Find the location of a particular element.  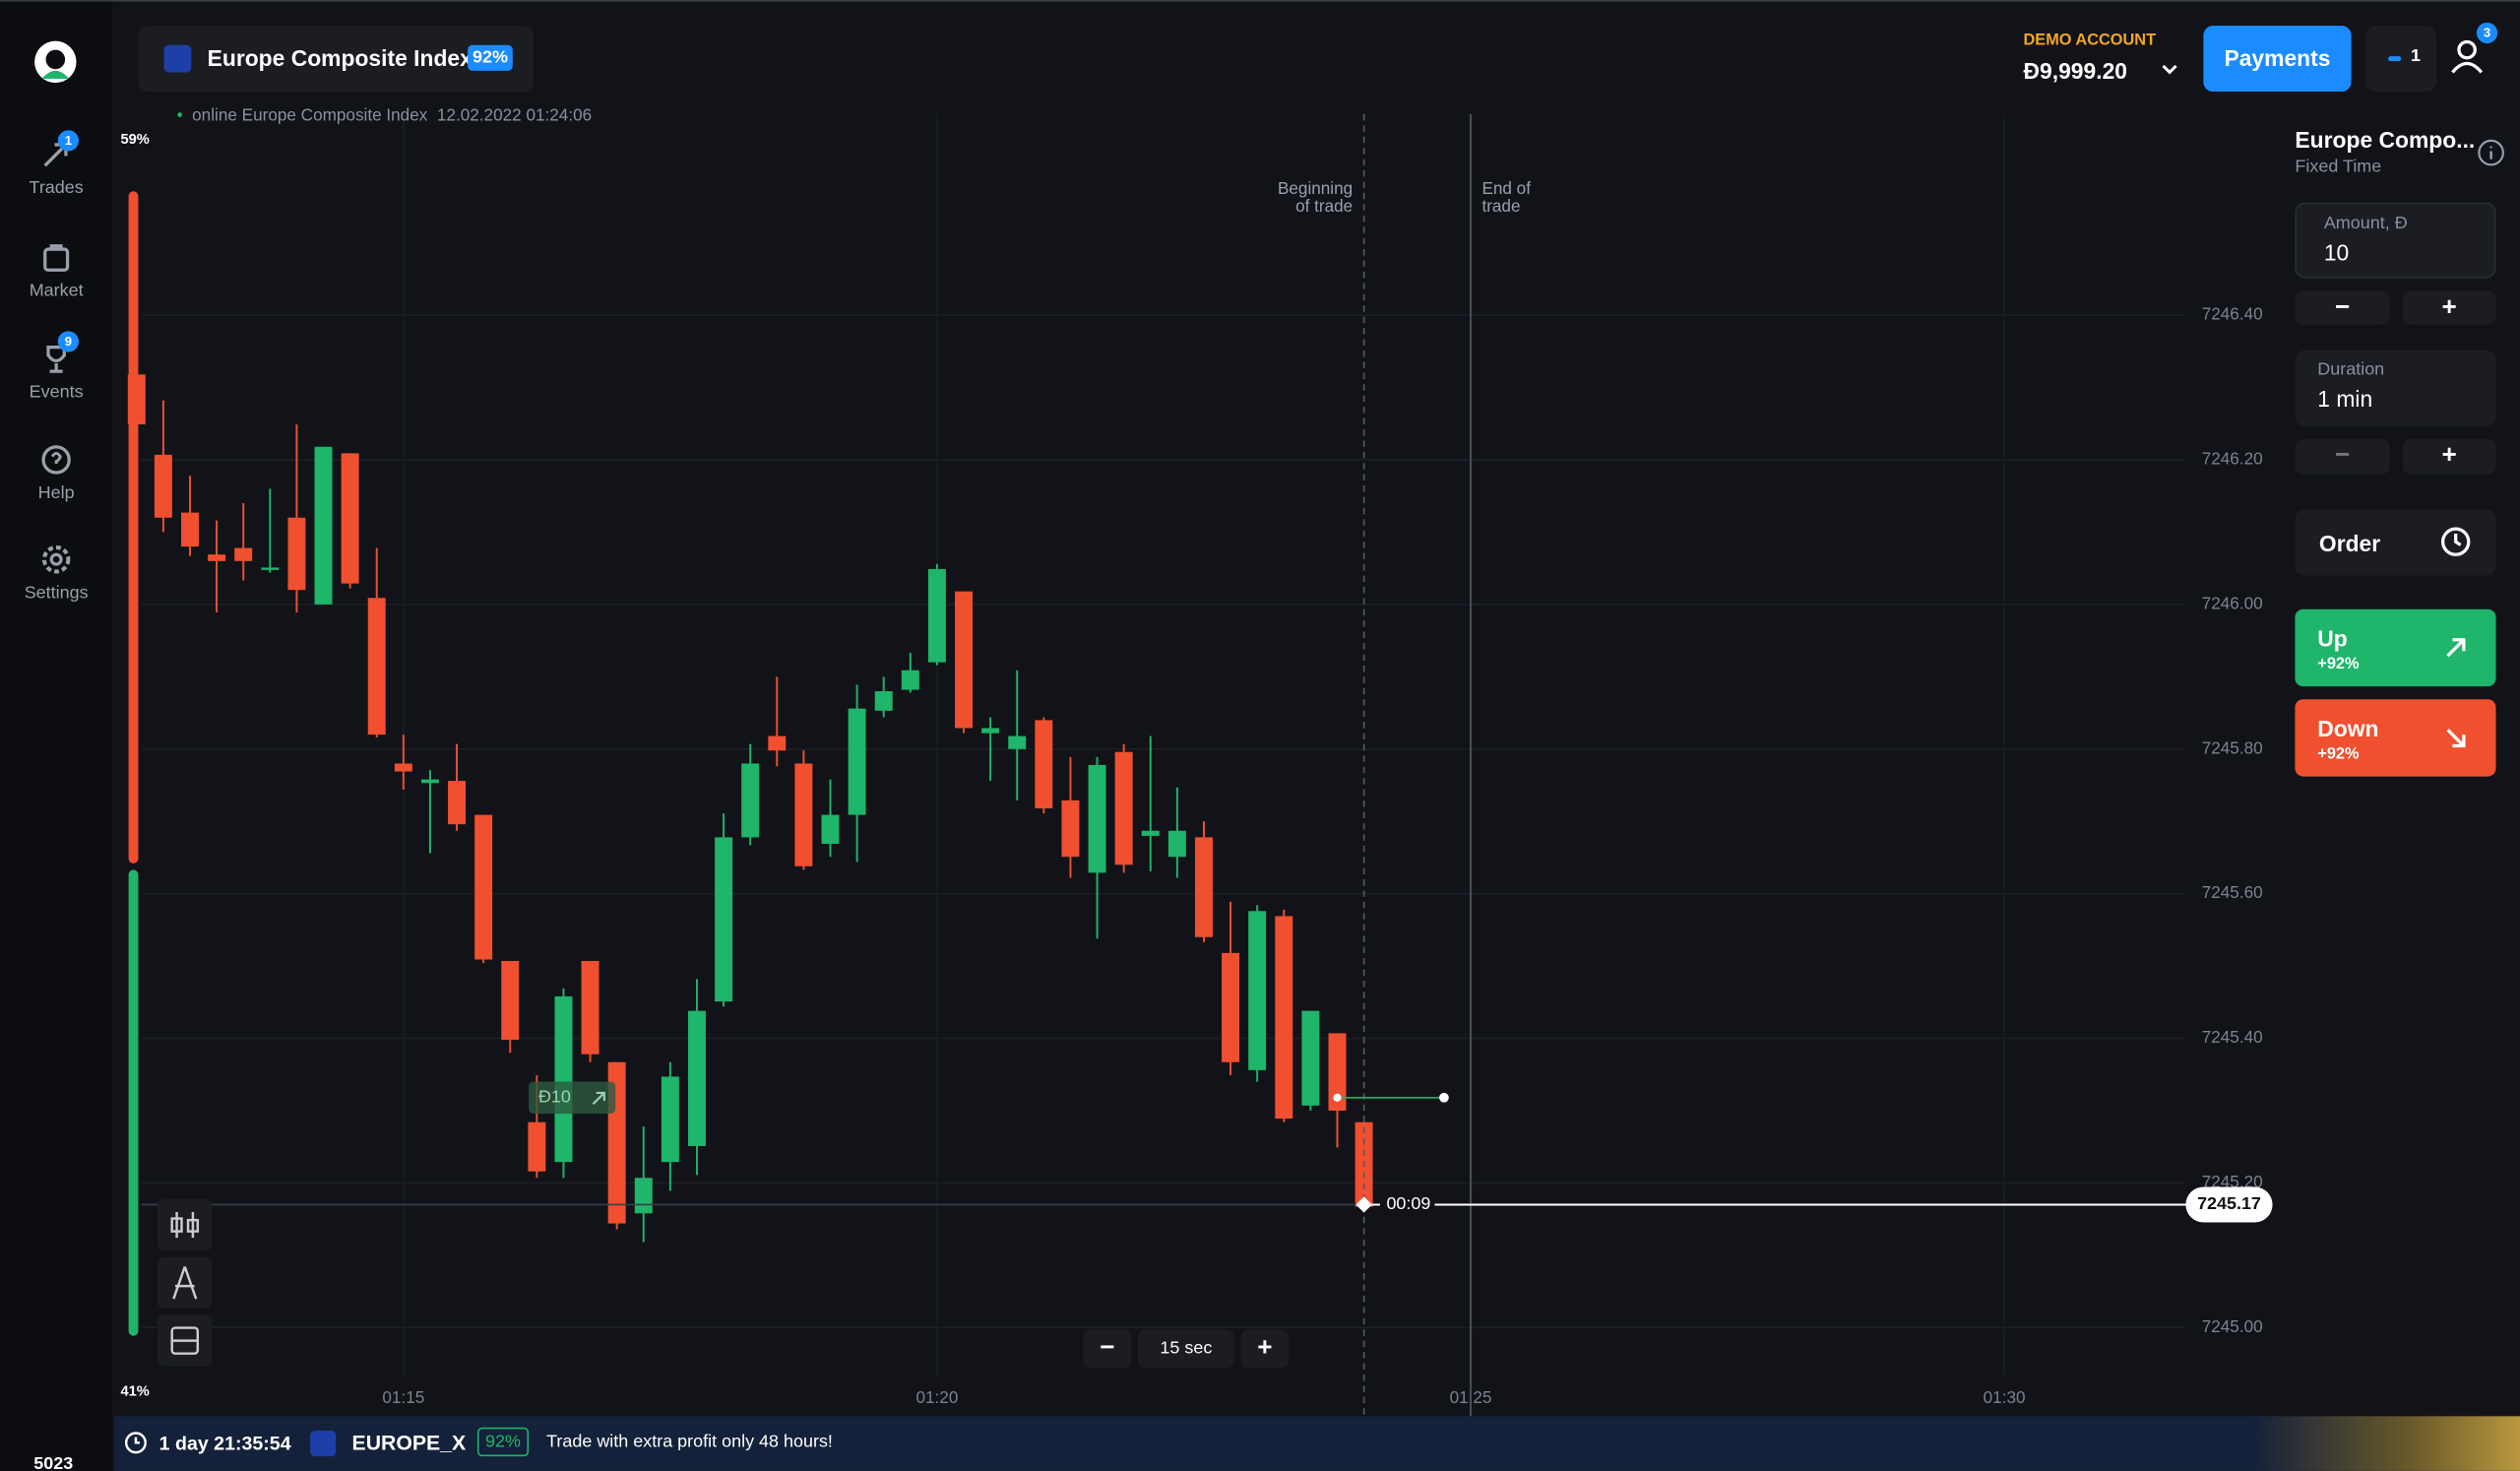

y-tick-label: 7246.00 is located at coordinates (2232, 602).